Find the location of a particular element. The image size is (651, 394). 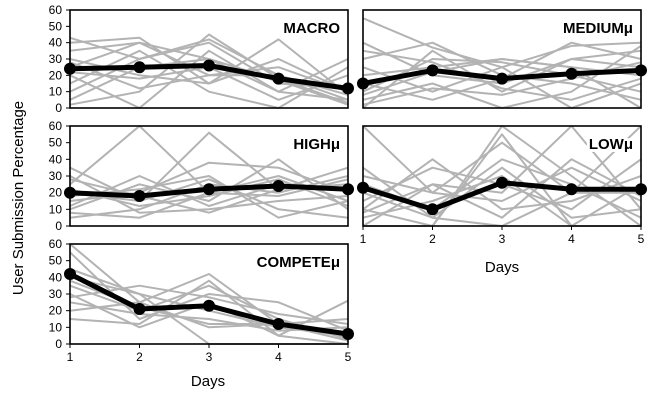

y-tick-label-macro-50: 50 is located at coordinates (56, 26).